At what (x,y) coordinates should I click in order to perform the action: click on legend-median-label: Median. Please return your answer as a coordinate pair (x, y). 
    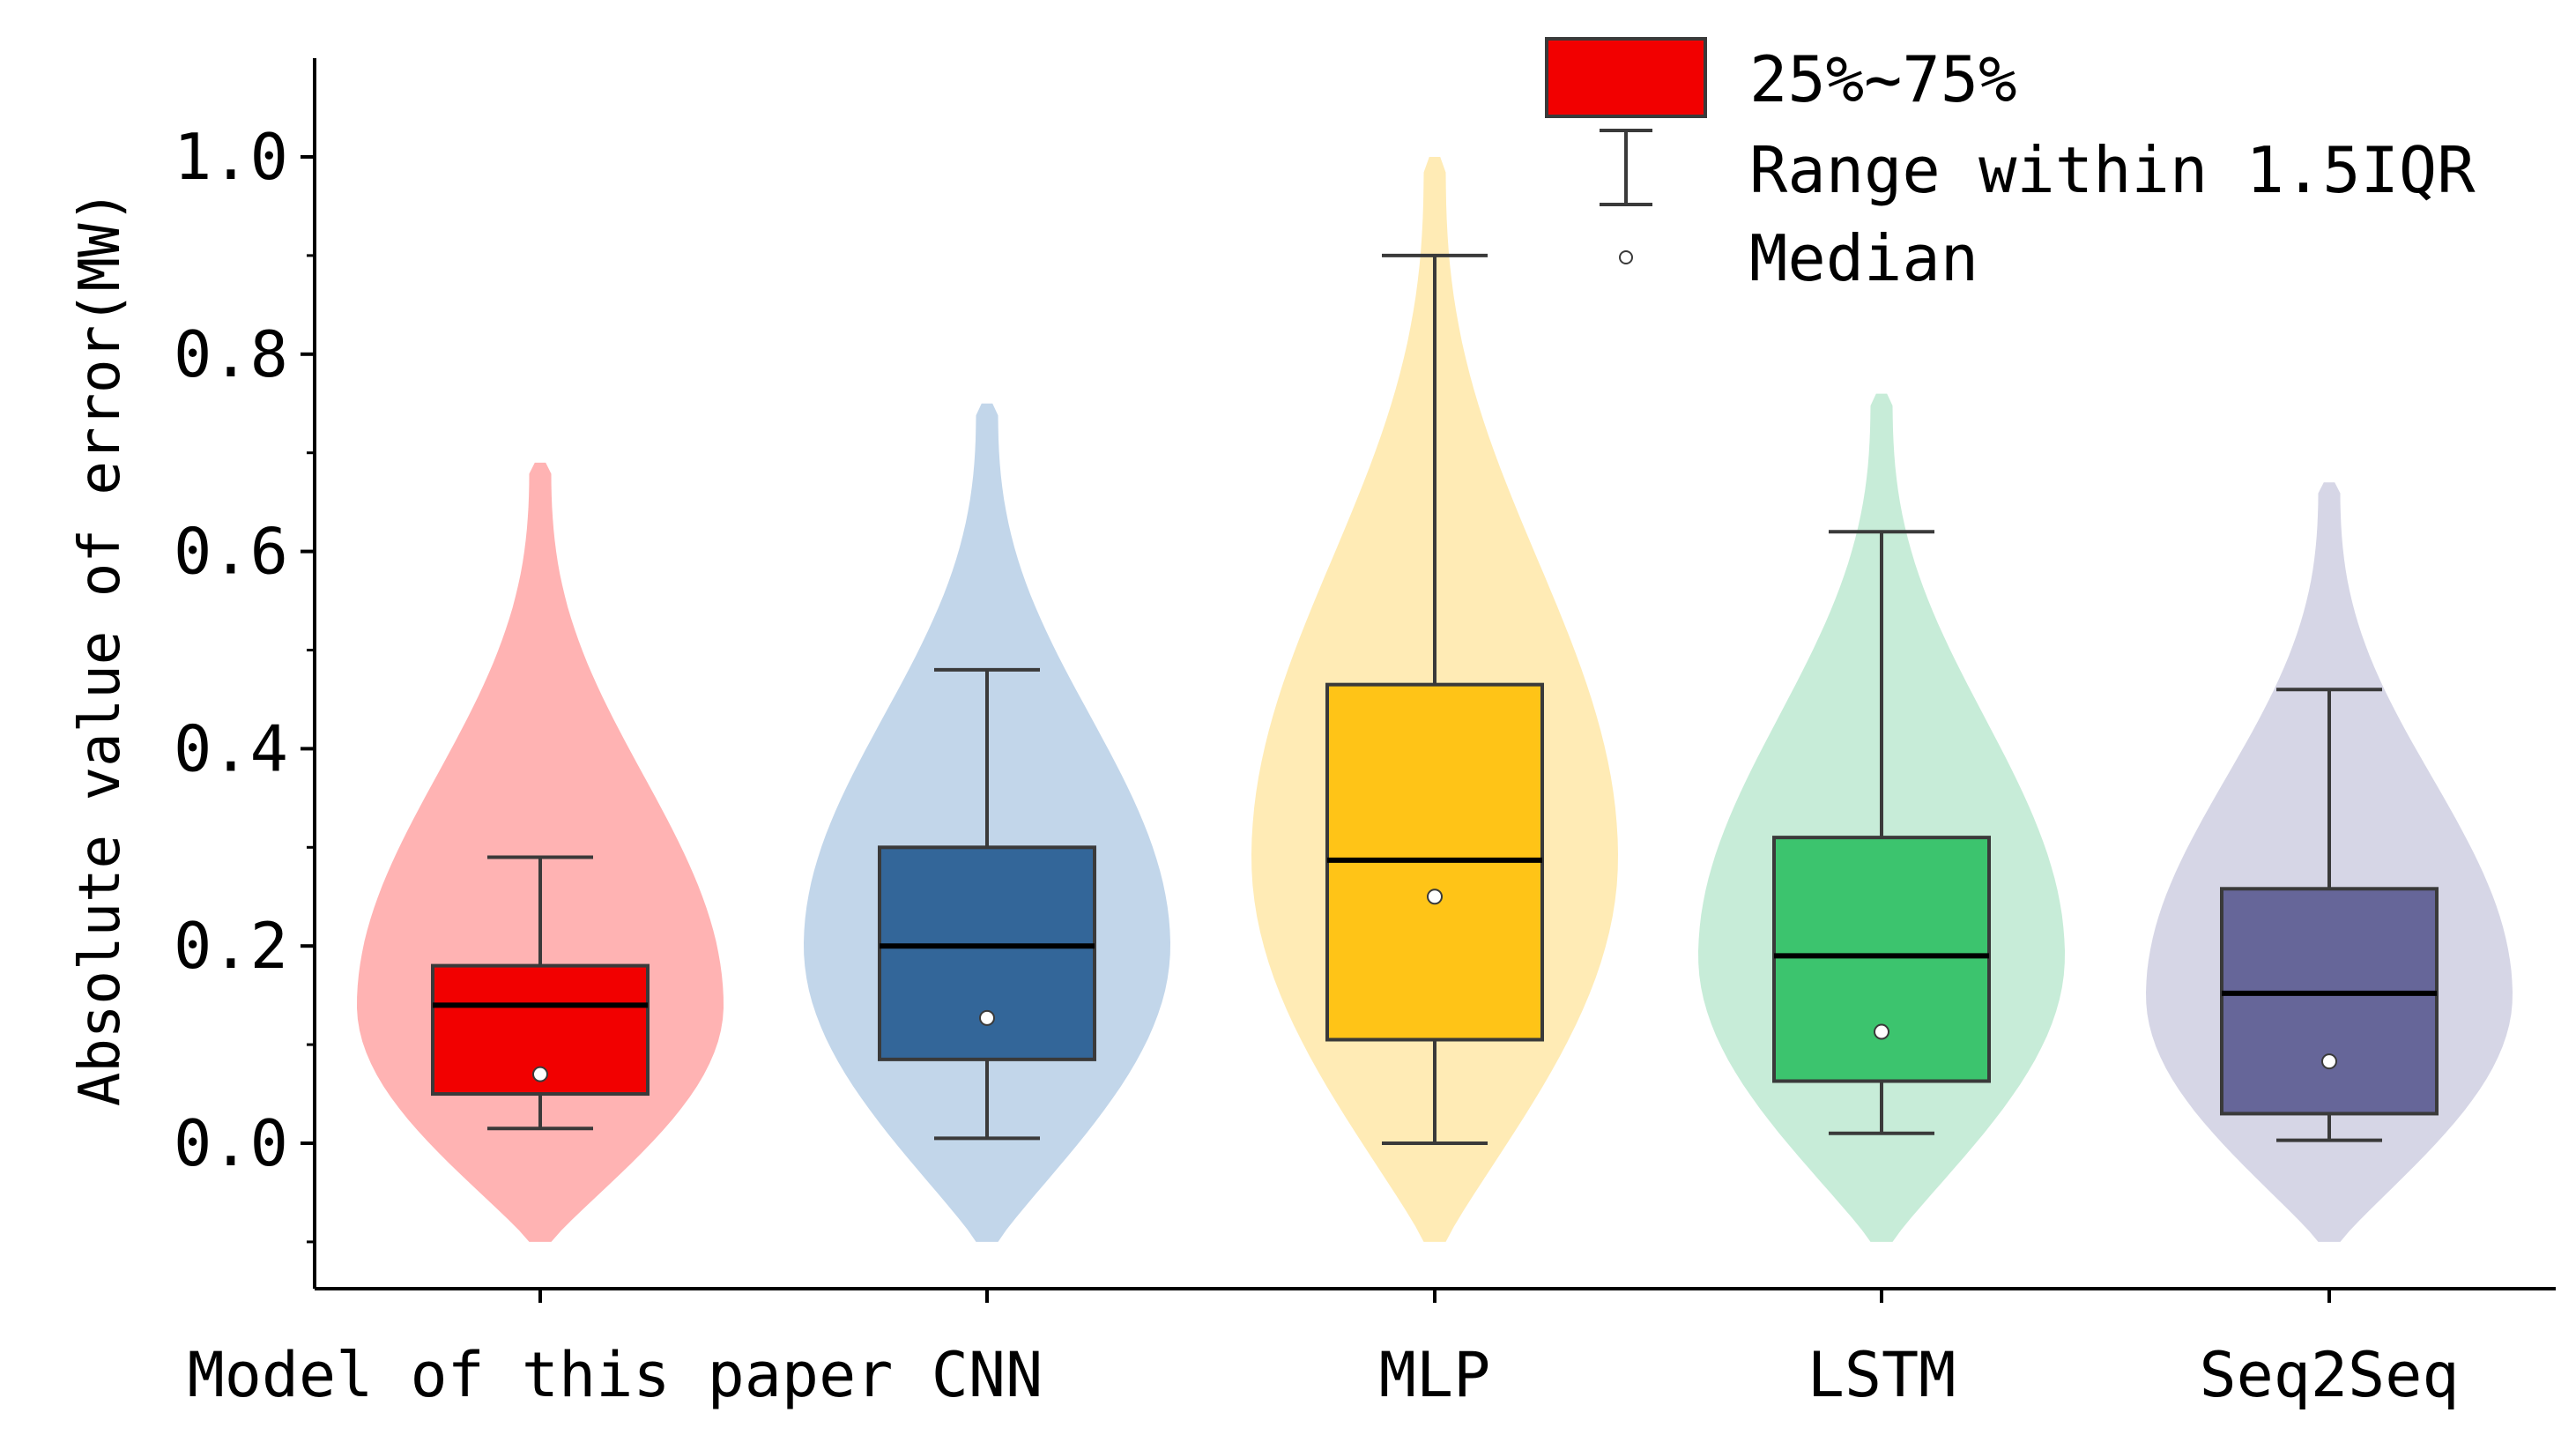
    Looking at the image, I should click on (1863, 258).